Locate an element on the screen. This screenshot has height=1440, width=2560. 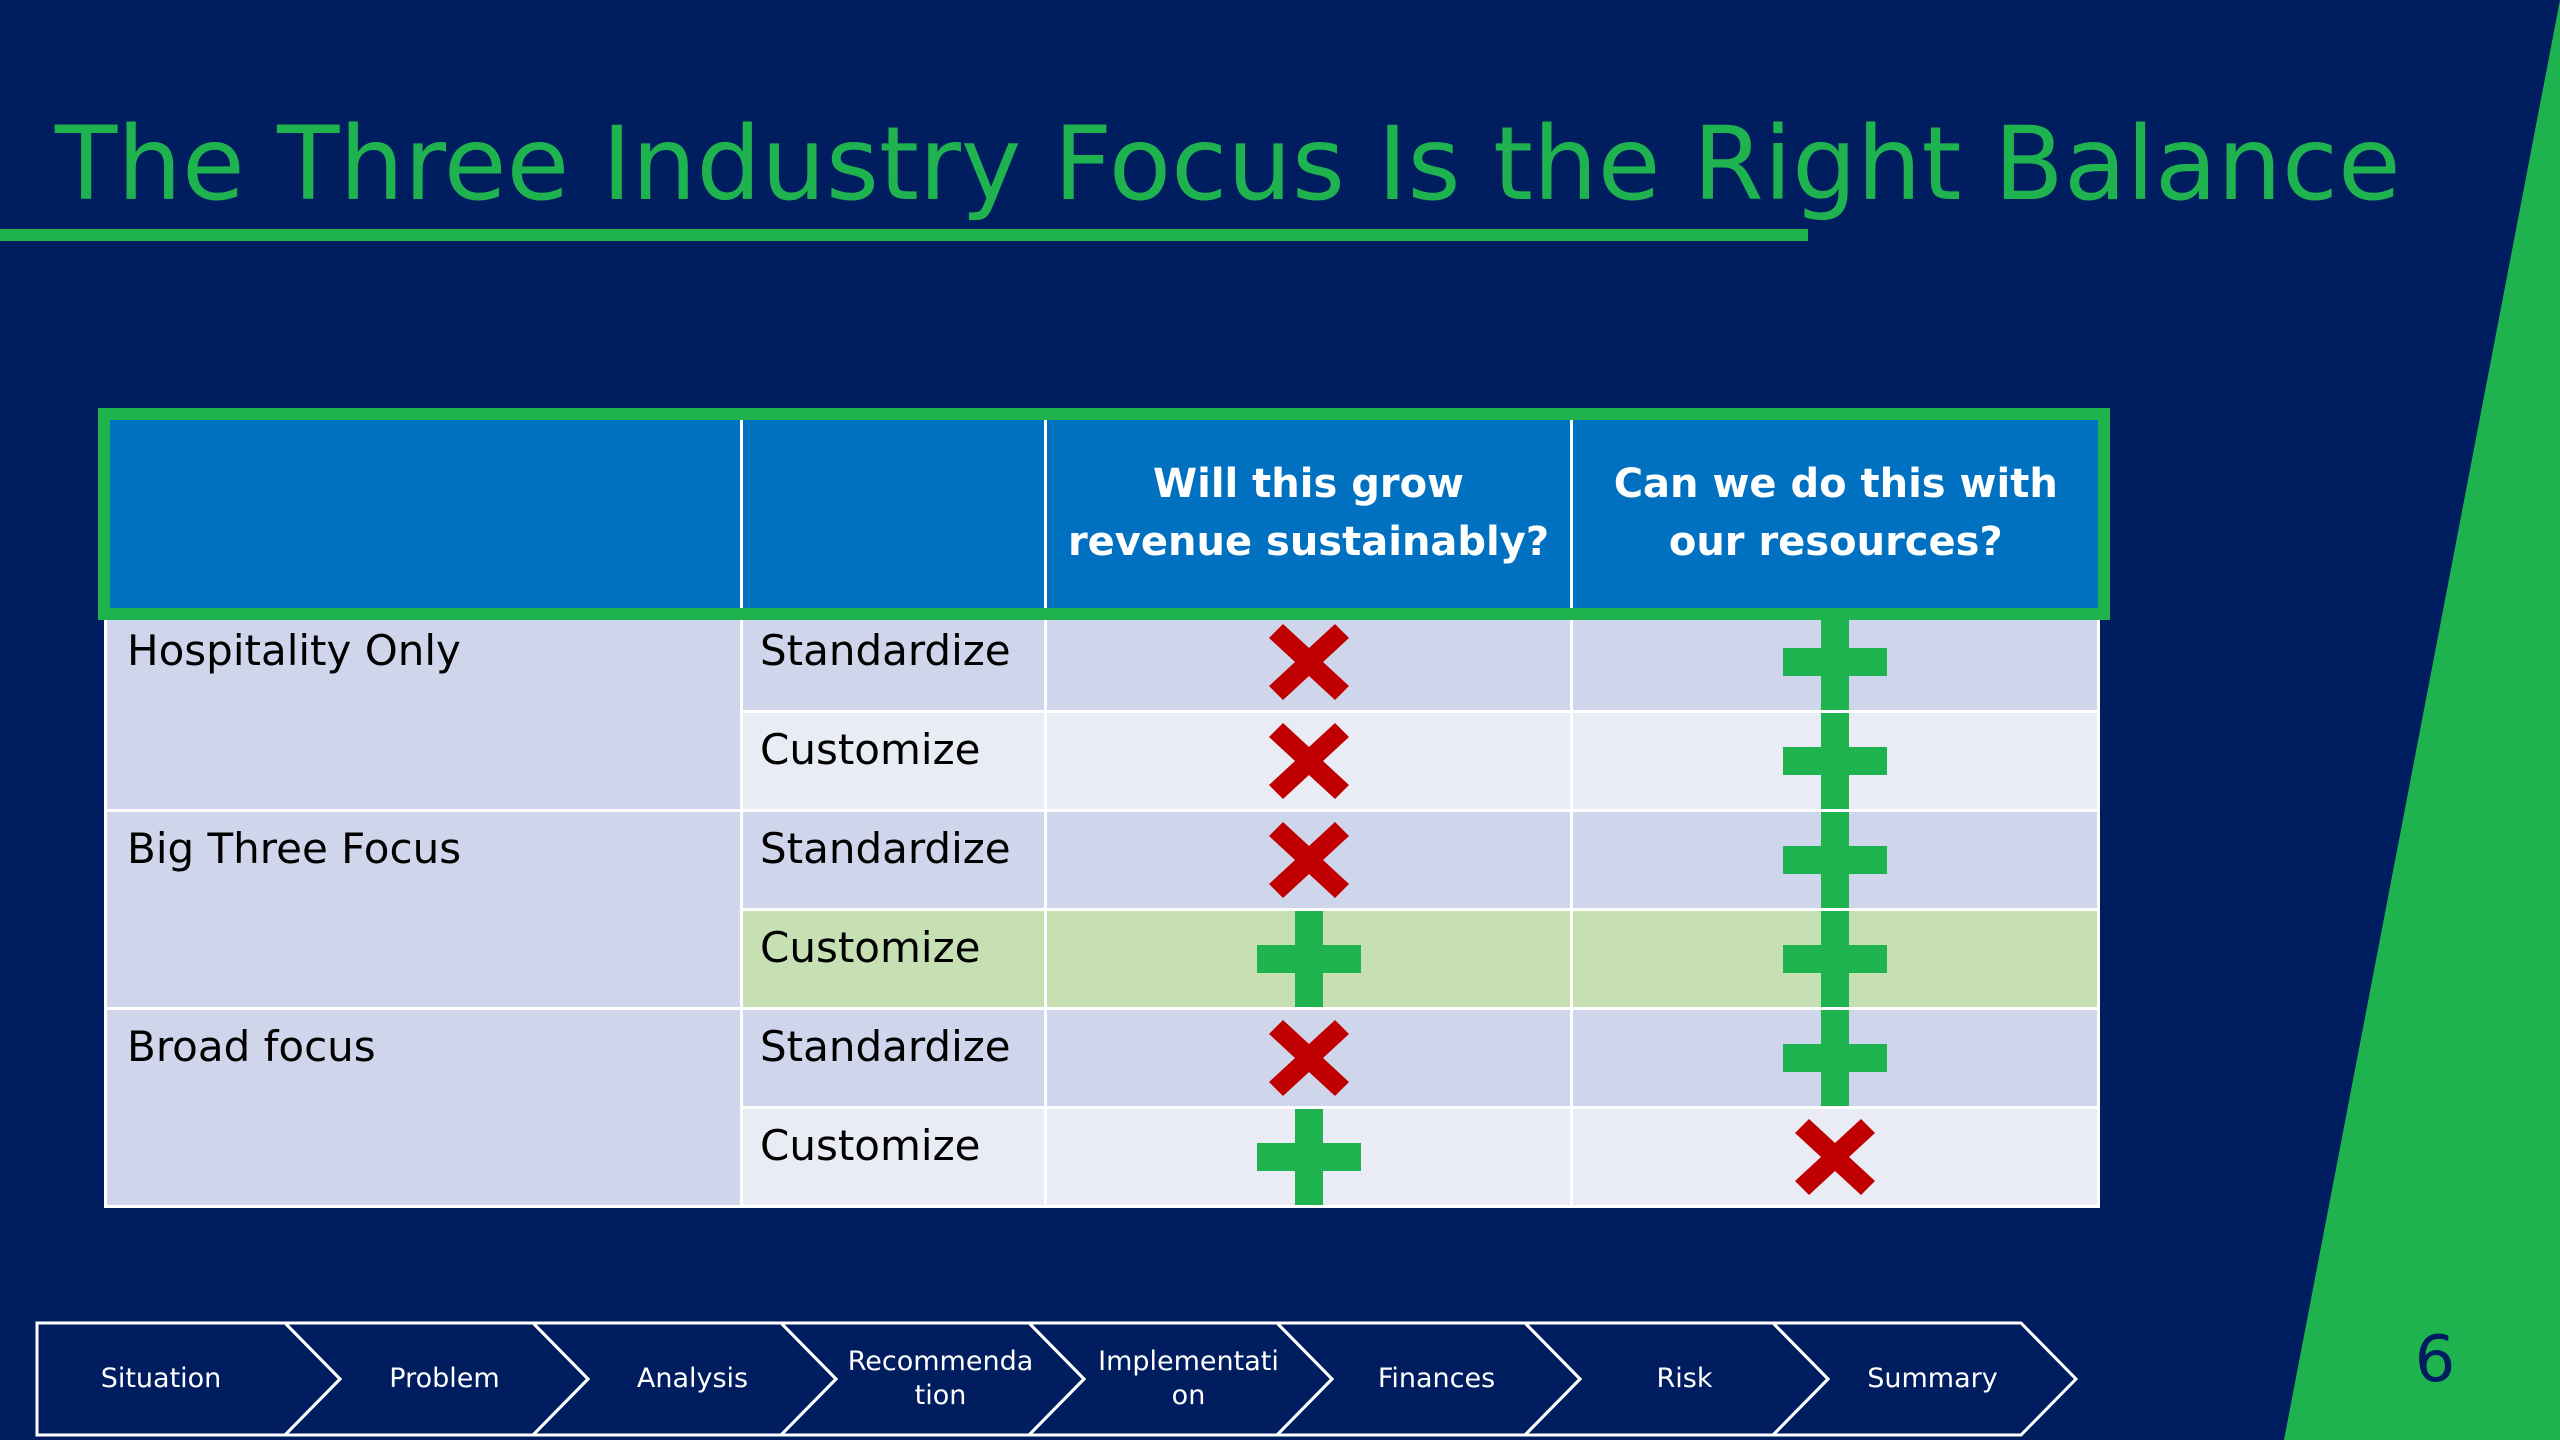
nav-step-label: Risk is located at coordinates (1684, 1378).